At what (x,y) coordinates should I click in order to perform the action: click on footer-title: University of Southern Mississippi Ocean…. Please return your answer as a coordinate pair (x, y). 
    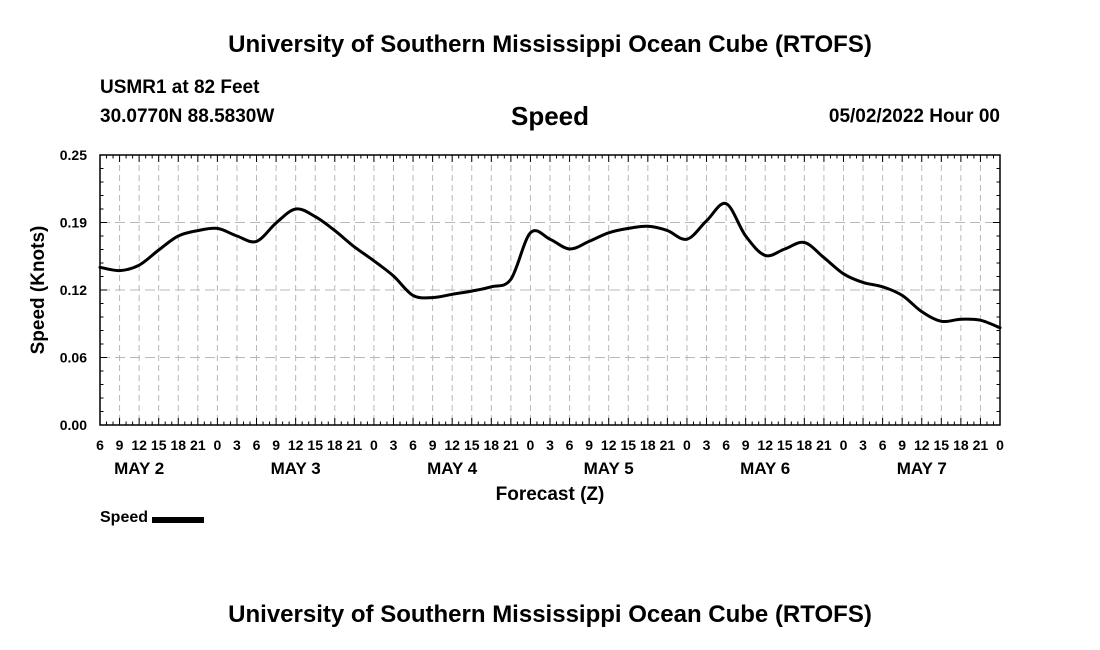
    Looking at the image, I should click on (550, 614).